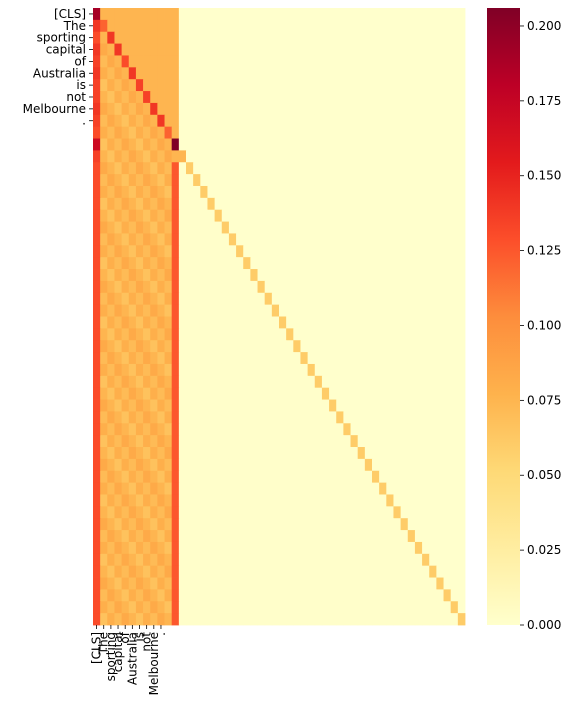 Image resolution: width=578 pixels, height=723 pixels. What do you see at coordinates (503, 316) in the screenshot?
I see `colorbar-gradient` at bounding box center [503, 316].